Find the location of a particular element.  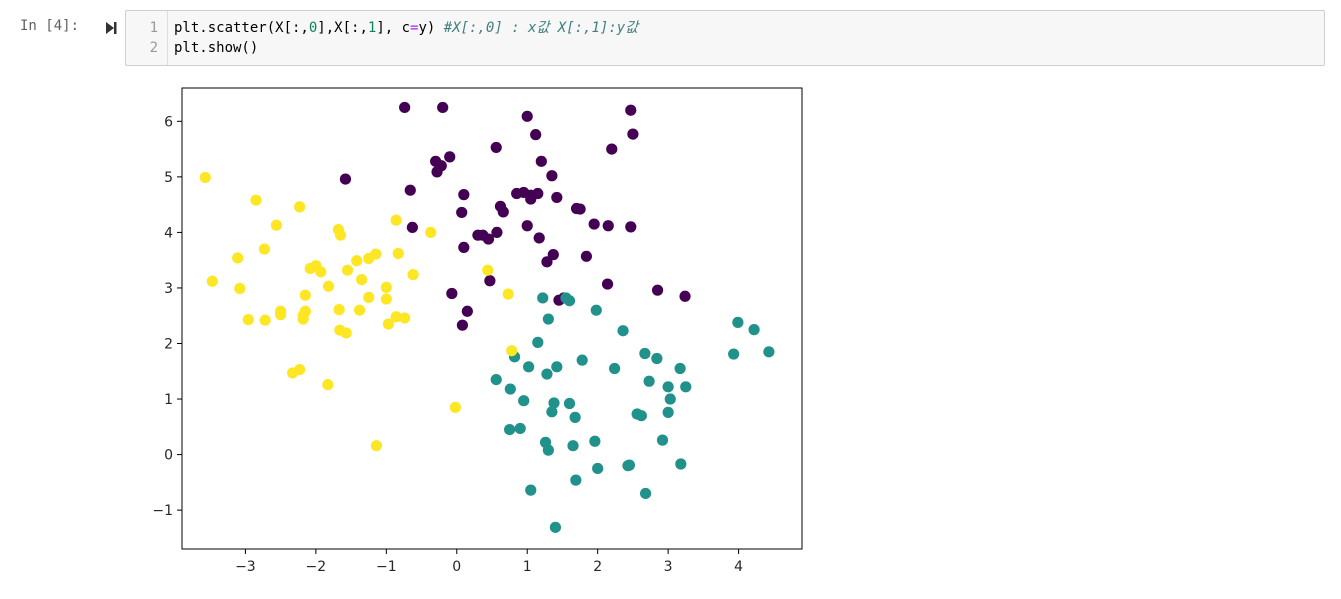

line-number-1: 1 is located at coordinates (153, 28).